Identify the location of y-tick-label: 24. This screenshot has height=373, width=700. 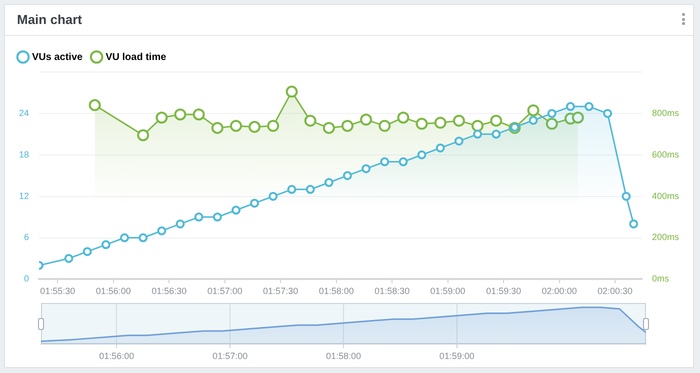
(24, 113).